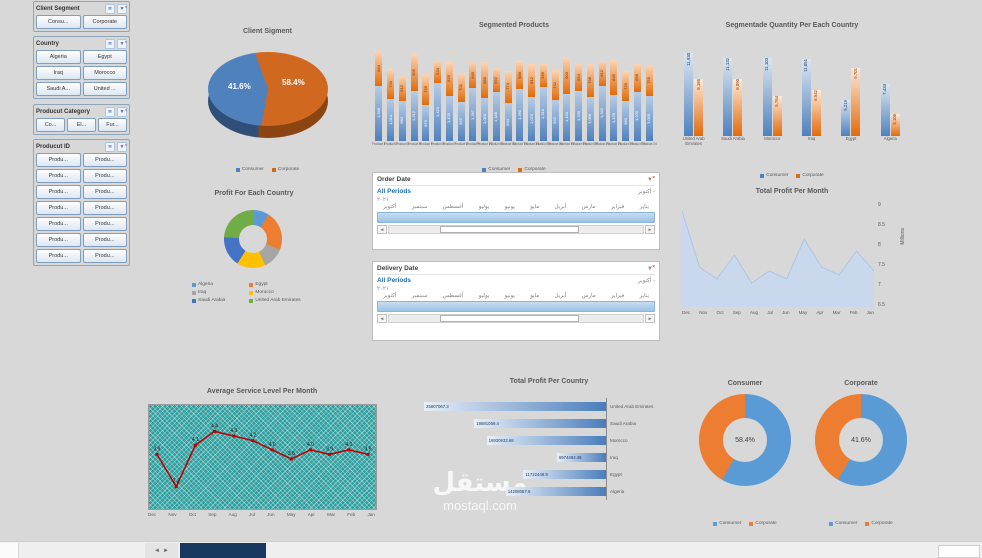 The image size is (982, 558). I want to click on horizontal-scrollbar, so click(959, 551).